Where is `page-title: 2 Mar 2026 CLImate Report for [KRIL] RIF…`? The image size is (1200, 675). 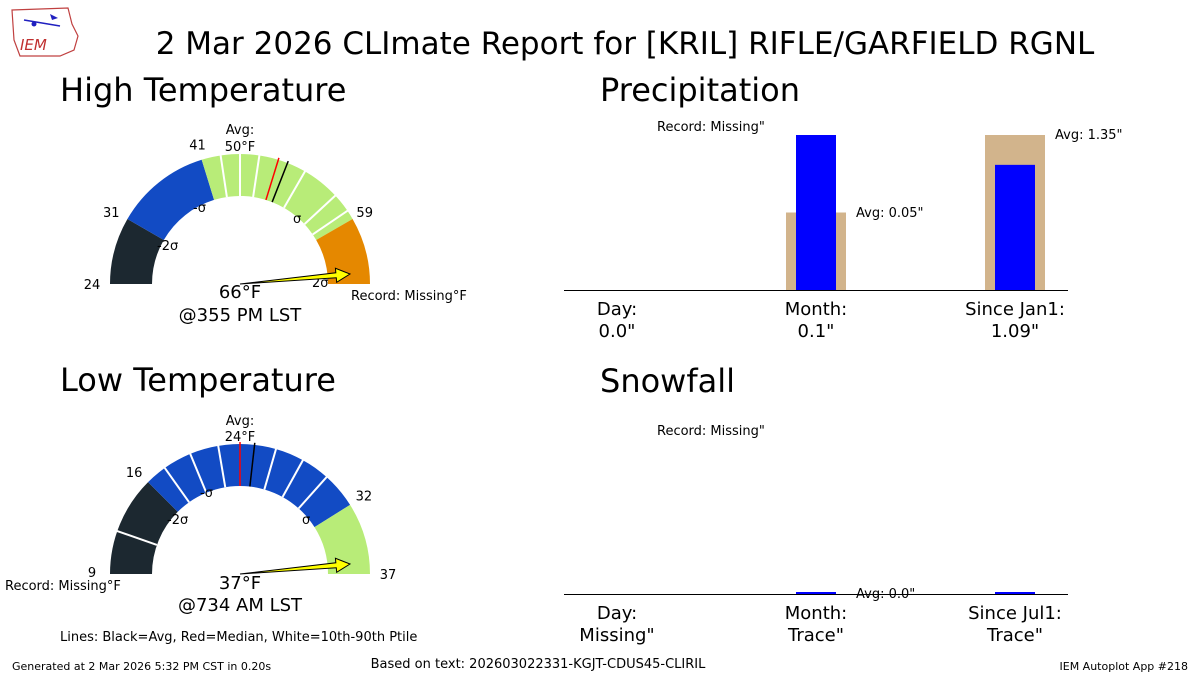
page-title: 2 Mar 2026 CLImate Report for [KRIL] RIF… is located at coordinates (625, 44).